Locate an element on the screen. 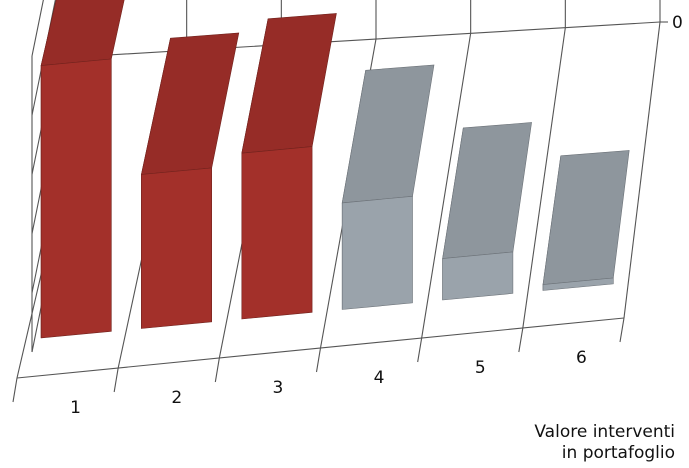 The width and height of the screenshot is (689, 468). caption-line-2: in portafoglio is located at coordinates (618, 453).